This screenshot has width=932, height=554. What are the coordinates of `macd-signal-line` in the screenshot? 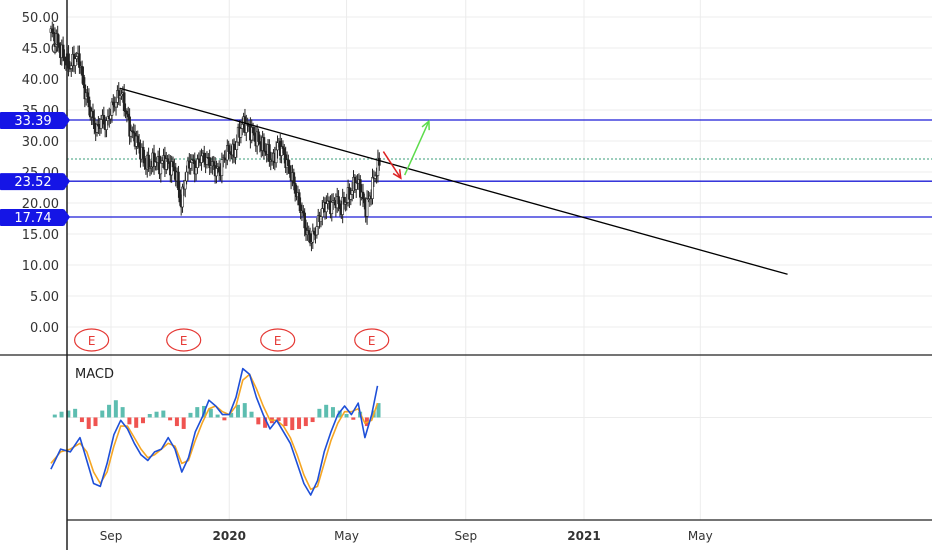 It's located at (214, 432).